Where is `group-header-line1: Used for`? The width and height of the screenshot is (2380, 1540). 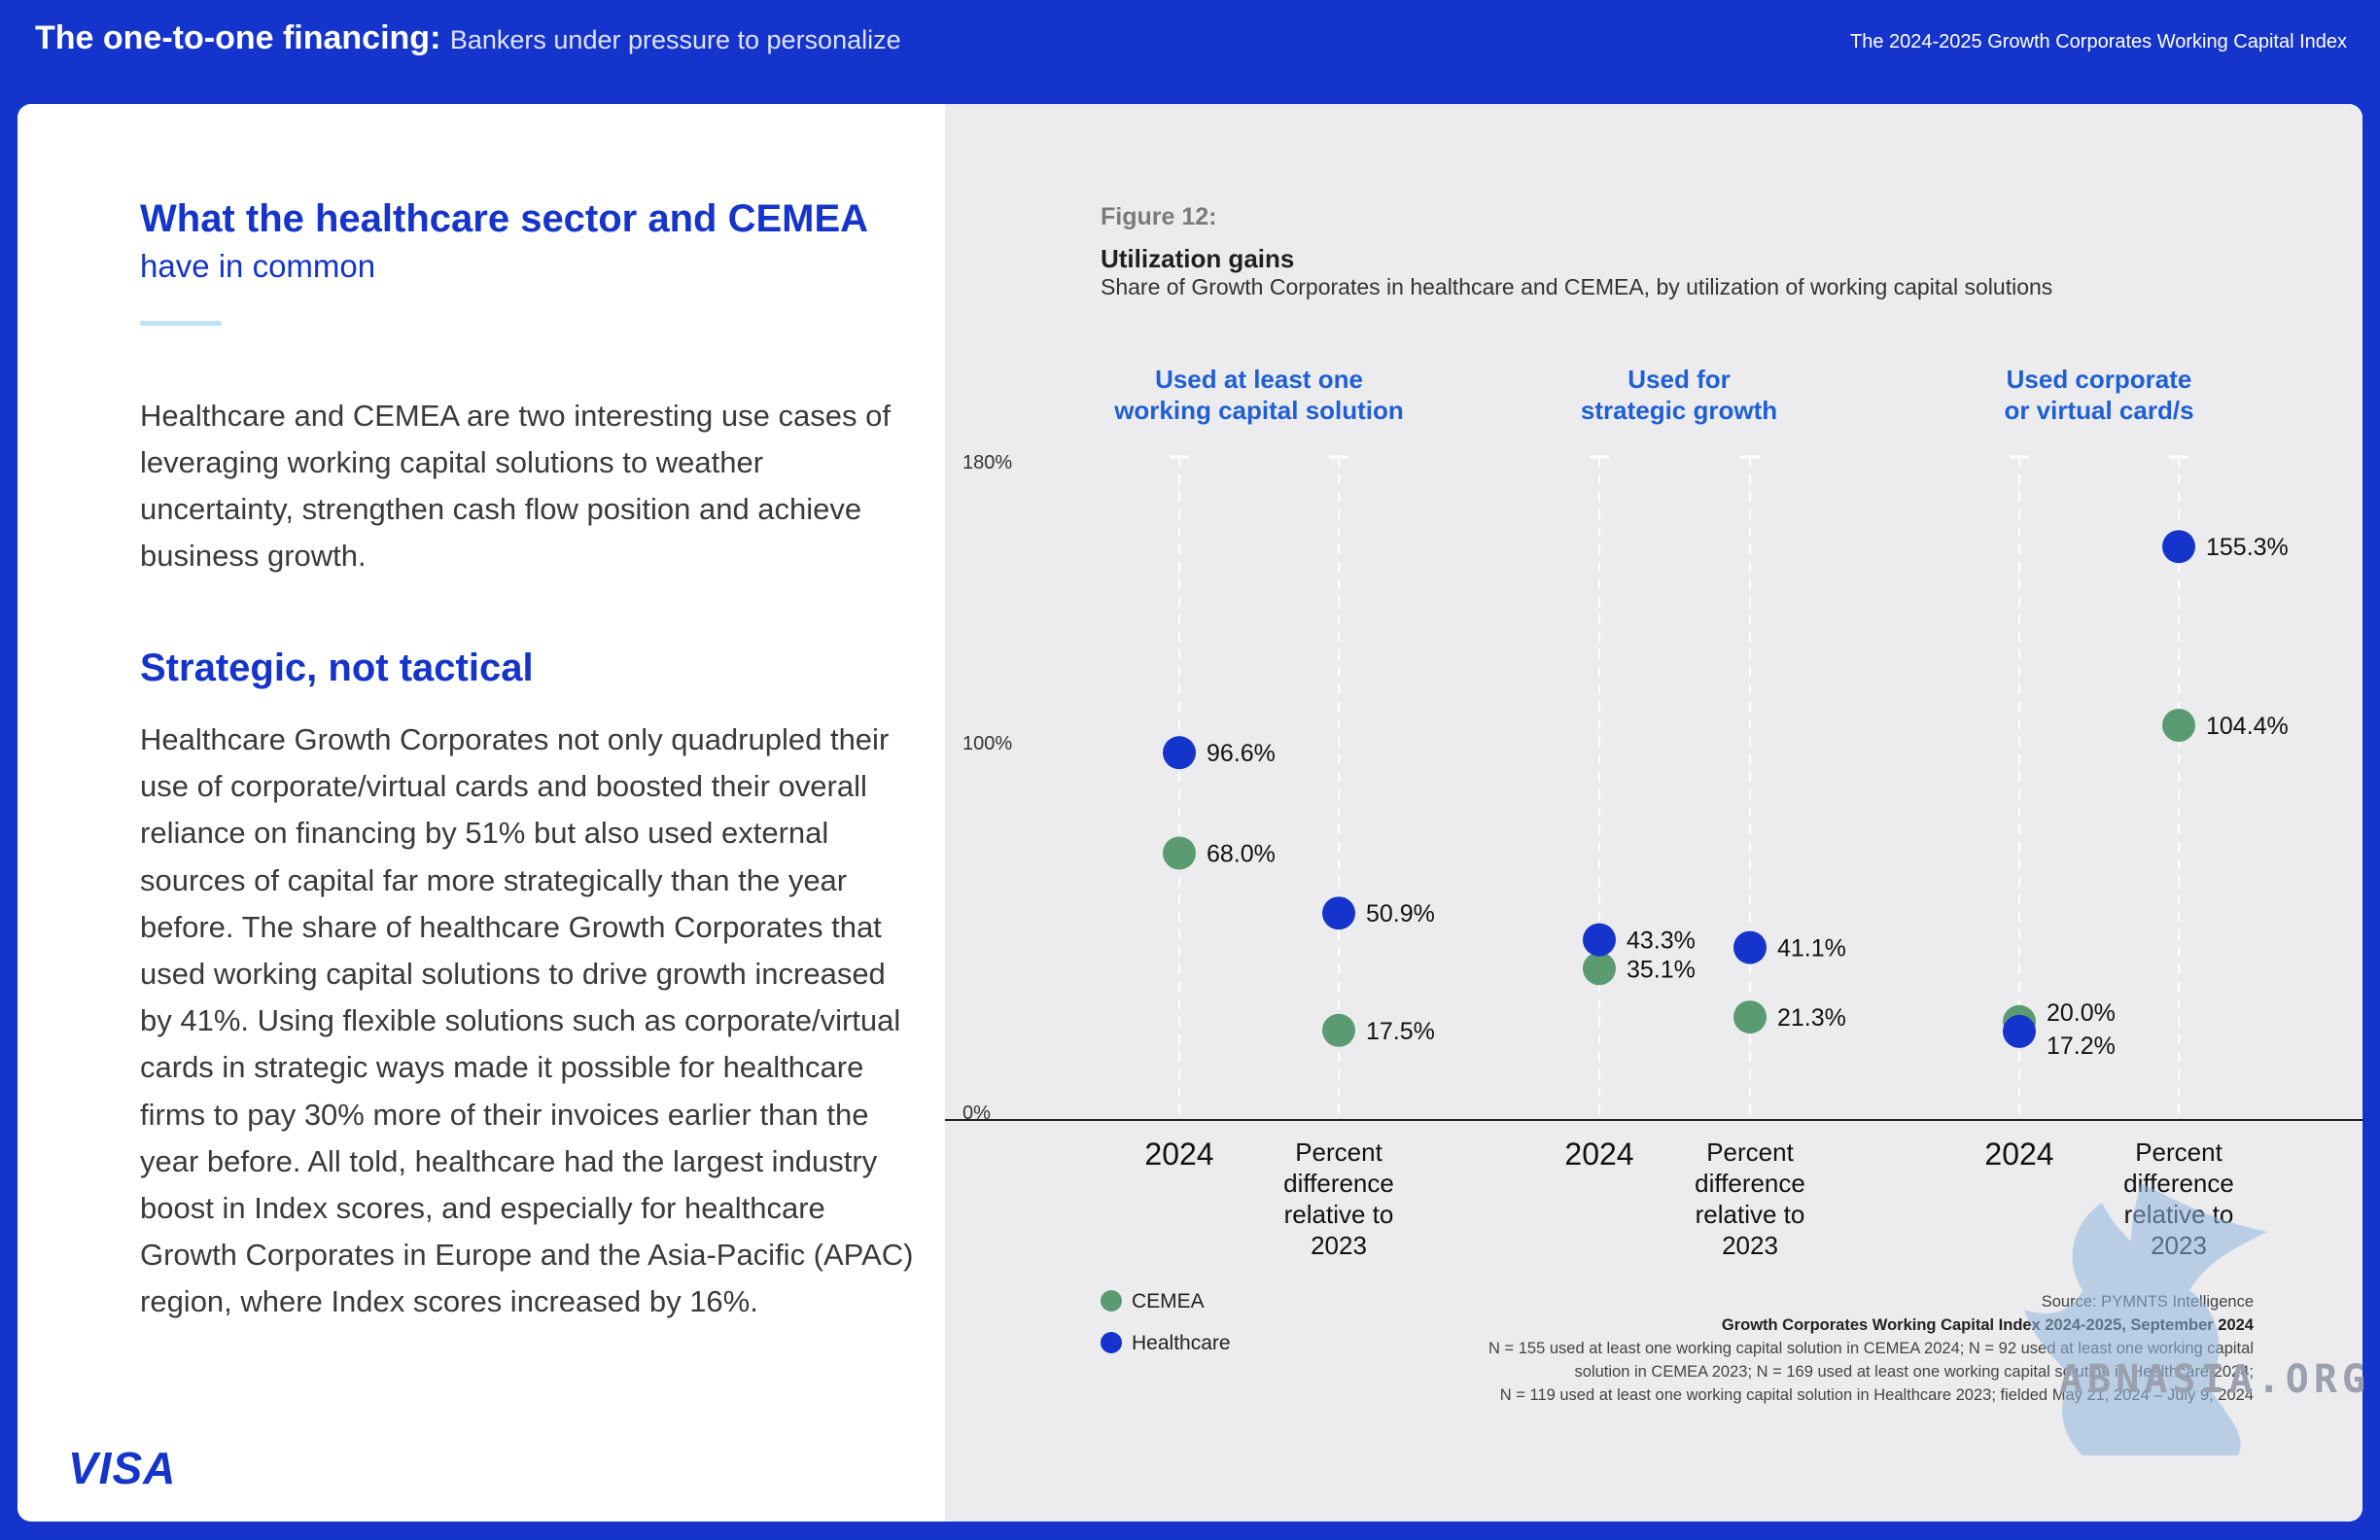
group-header-line1: Used for is located at coordinates (1679, 379).